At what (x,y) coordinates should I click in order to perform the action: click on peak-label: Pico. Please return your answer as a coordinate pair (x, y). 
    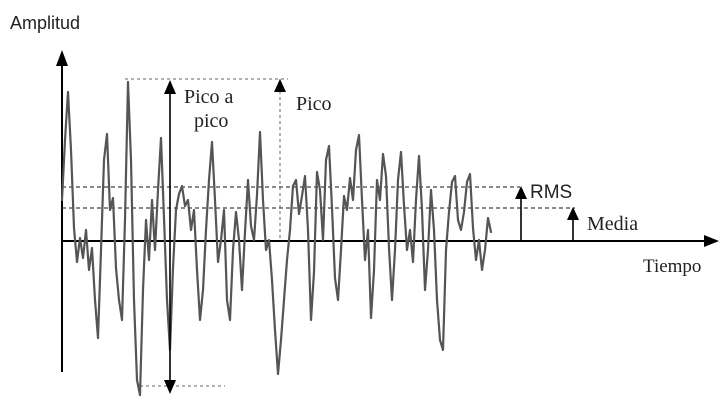
    Looking at the image, I should click on (314, 104).